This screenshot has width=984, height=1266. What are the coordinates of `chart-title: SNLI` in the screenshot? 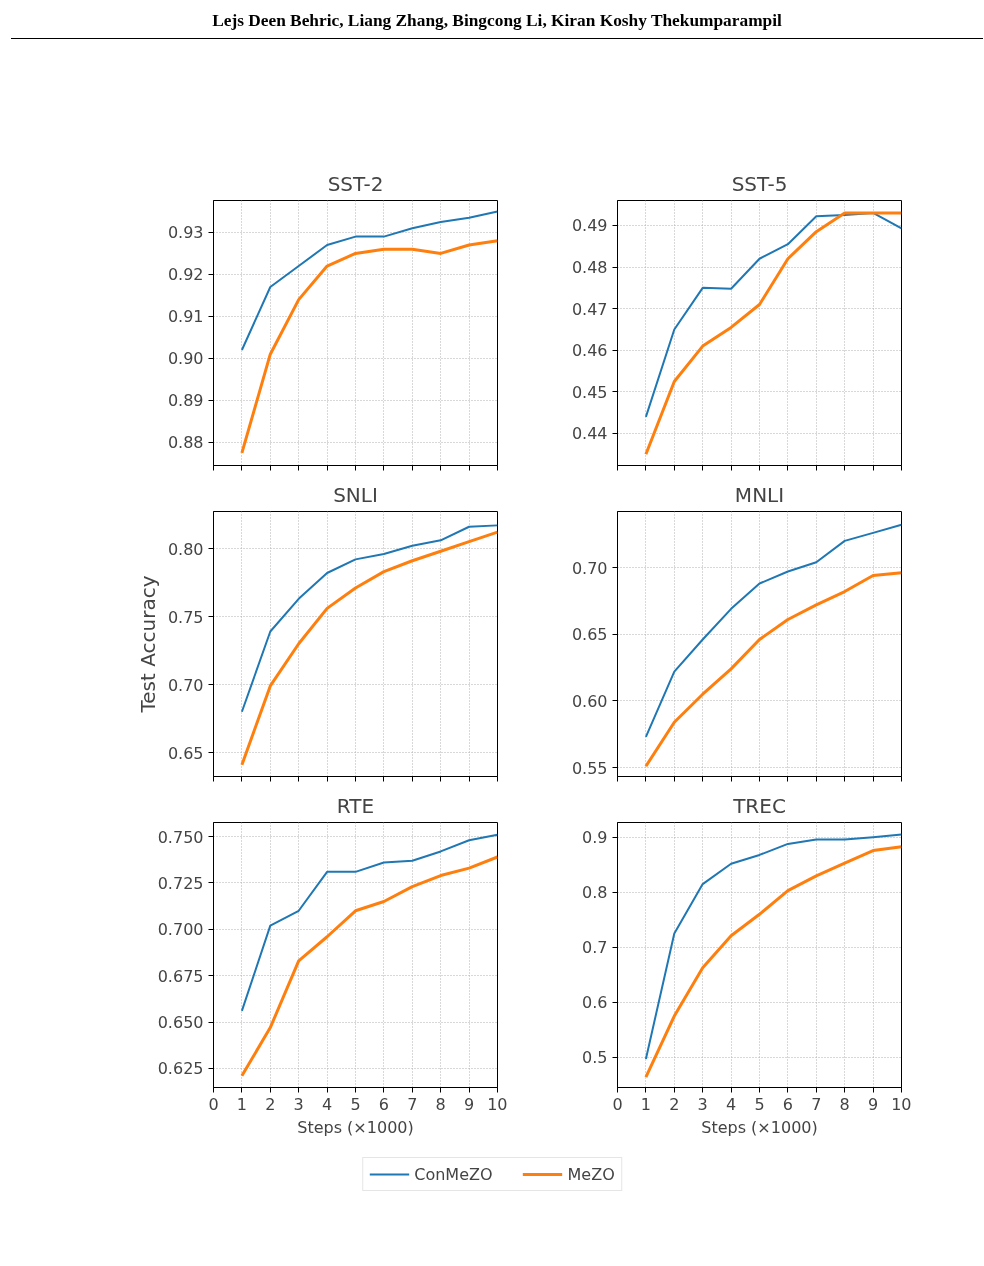 It's located at (355, 494).